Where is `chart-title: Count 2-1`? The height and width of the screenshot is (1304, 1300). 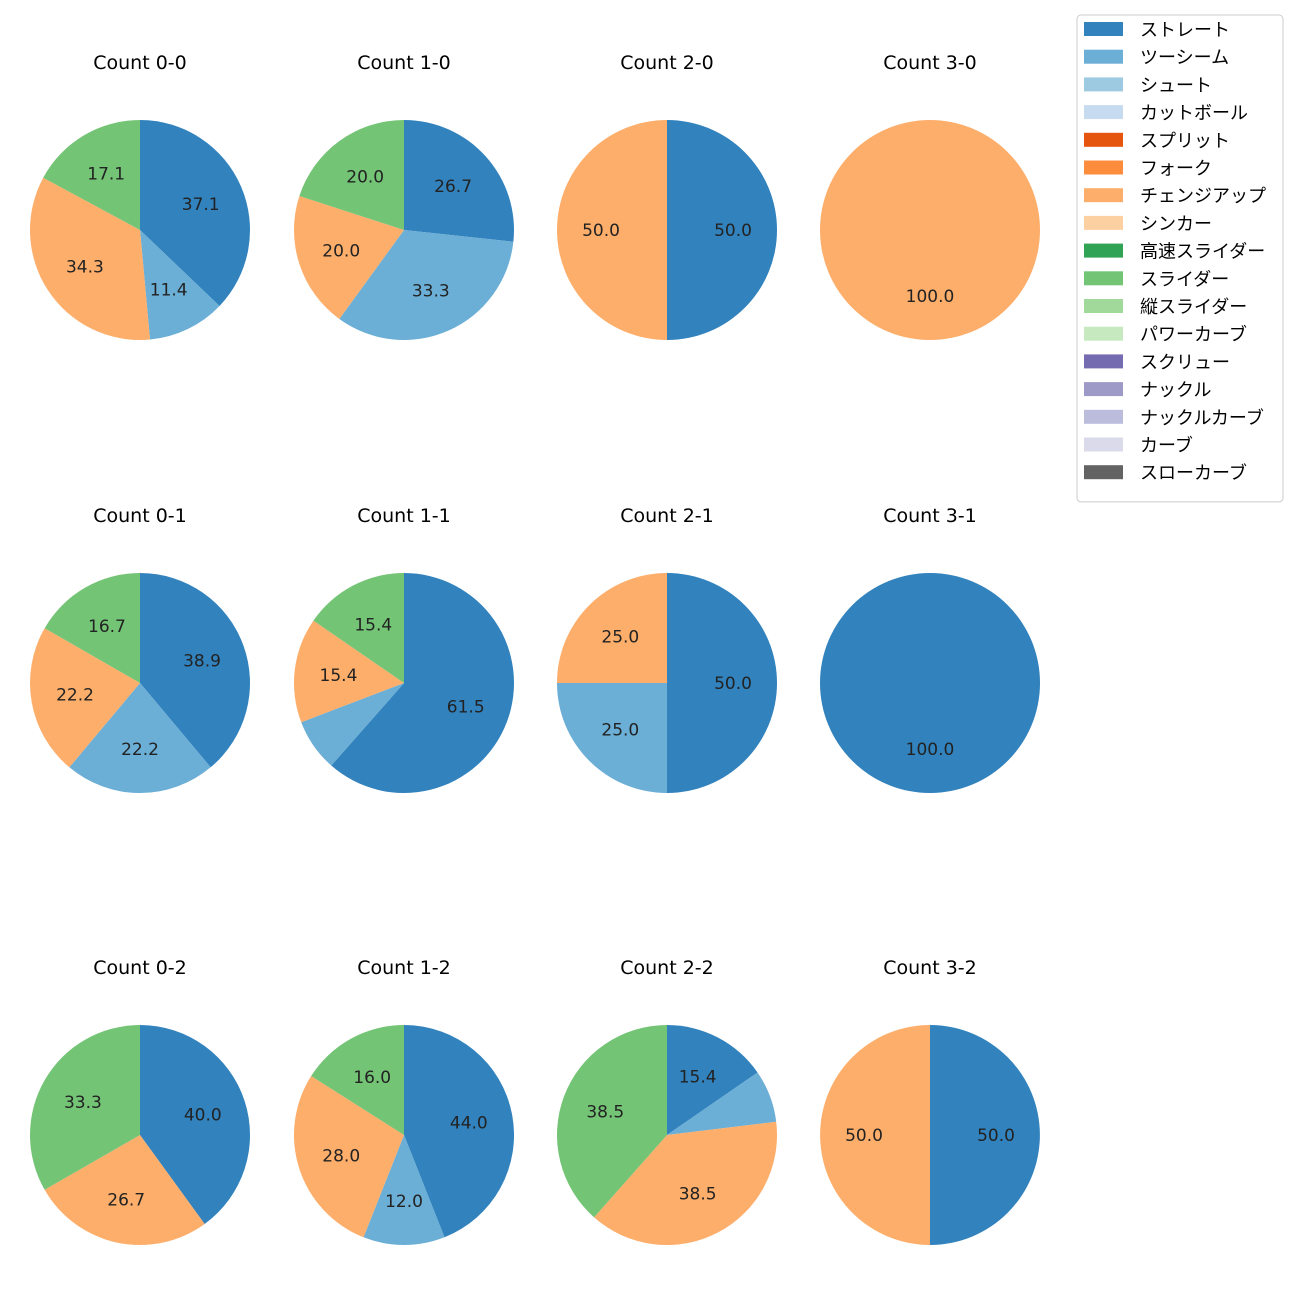 chart-title: Count 2-1 is located at coordinates (667, 516).